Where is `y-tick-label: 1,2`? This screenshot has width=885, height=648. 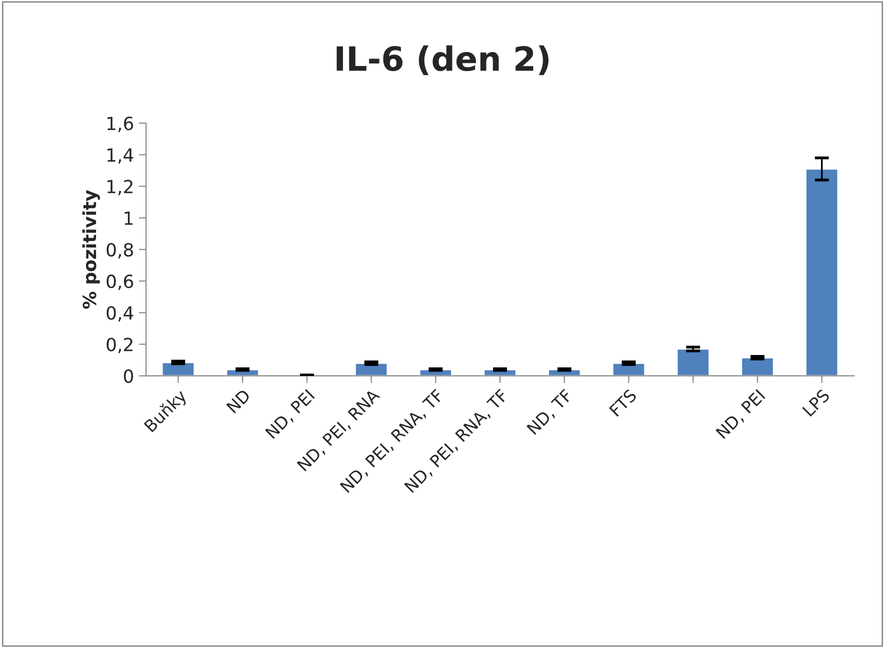
y-tick-label: 1,2 is located at coordinates (119, 188).